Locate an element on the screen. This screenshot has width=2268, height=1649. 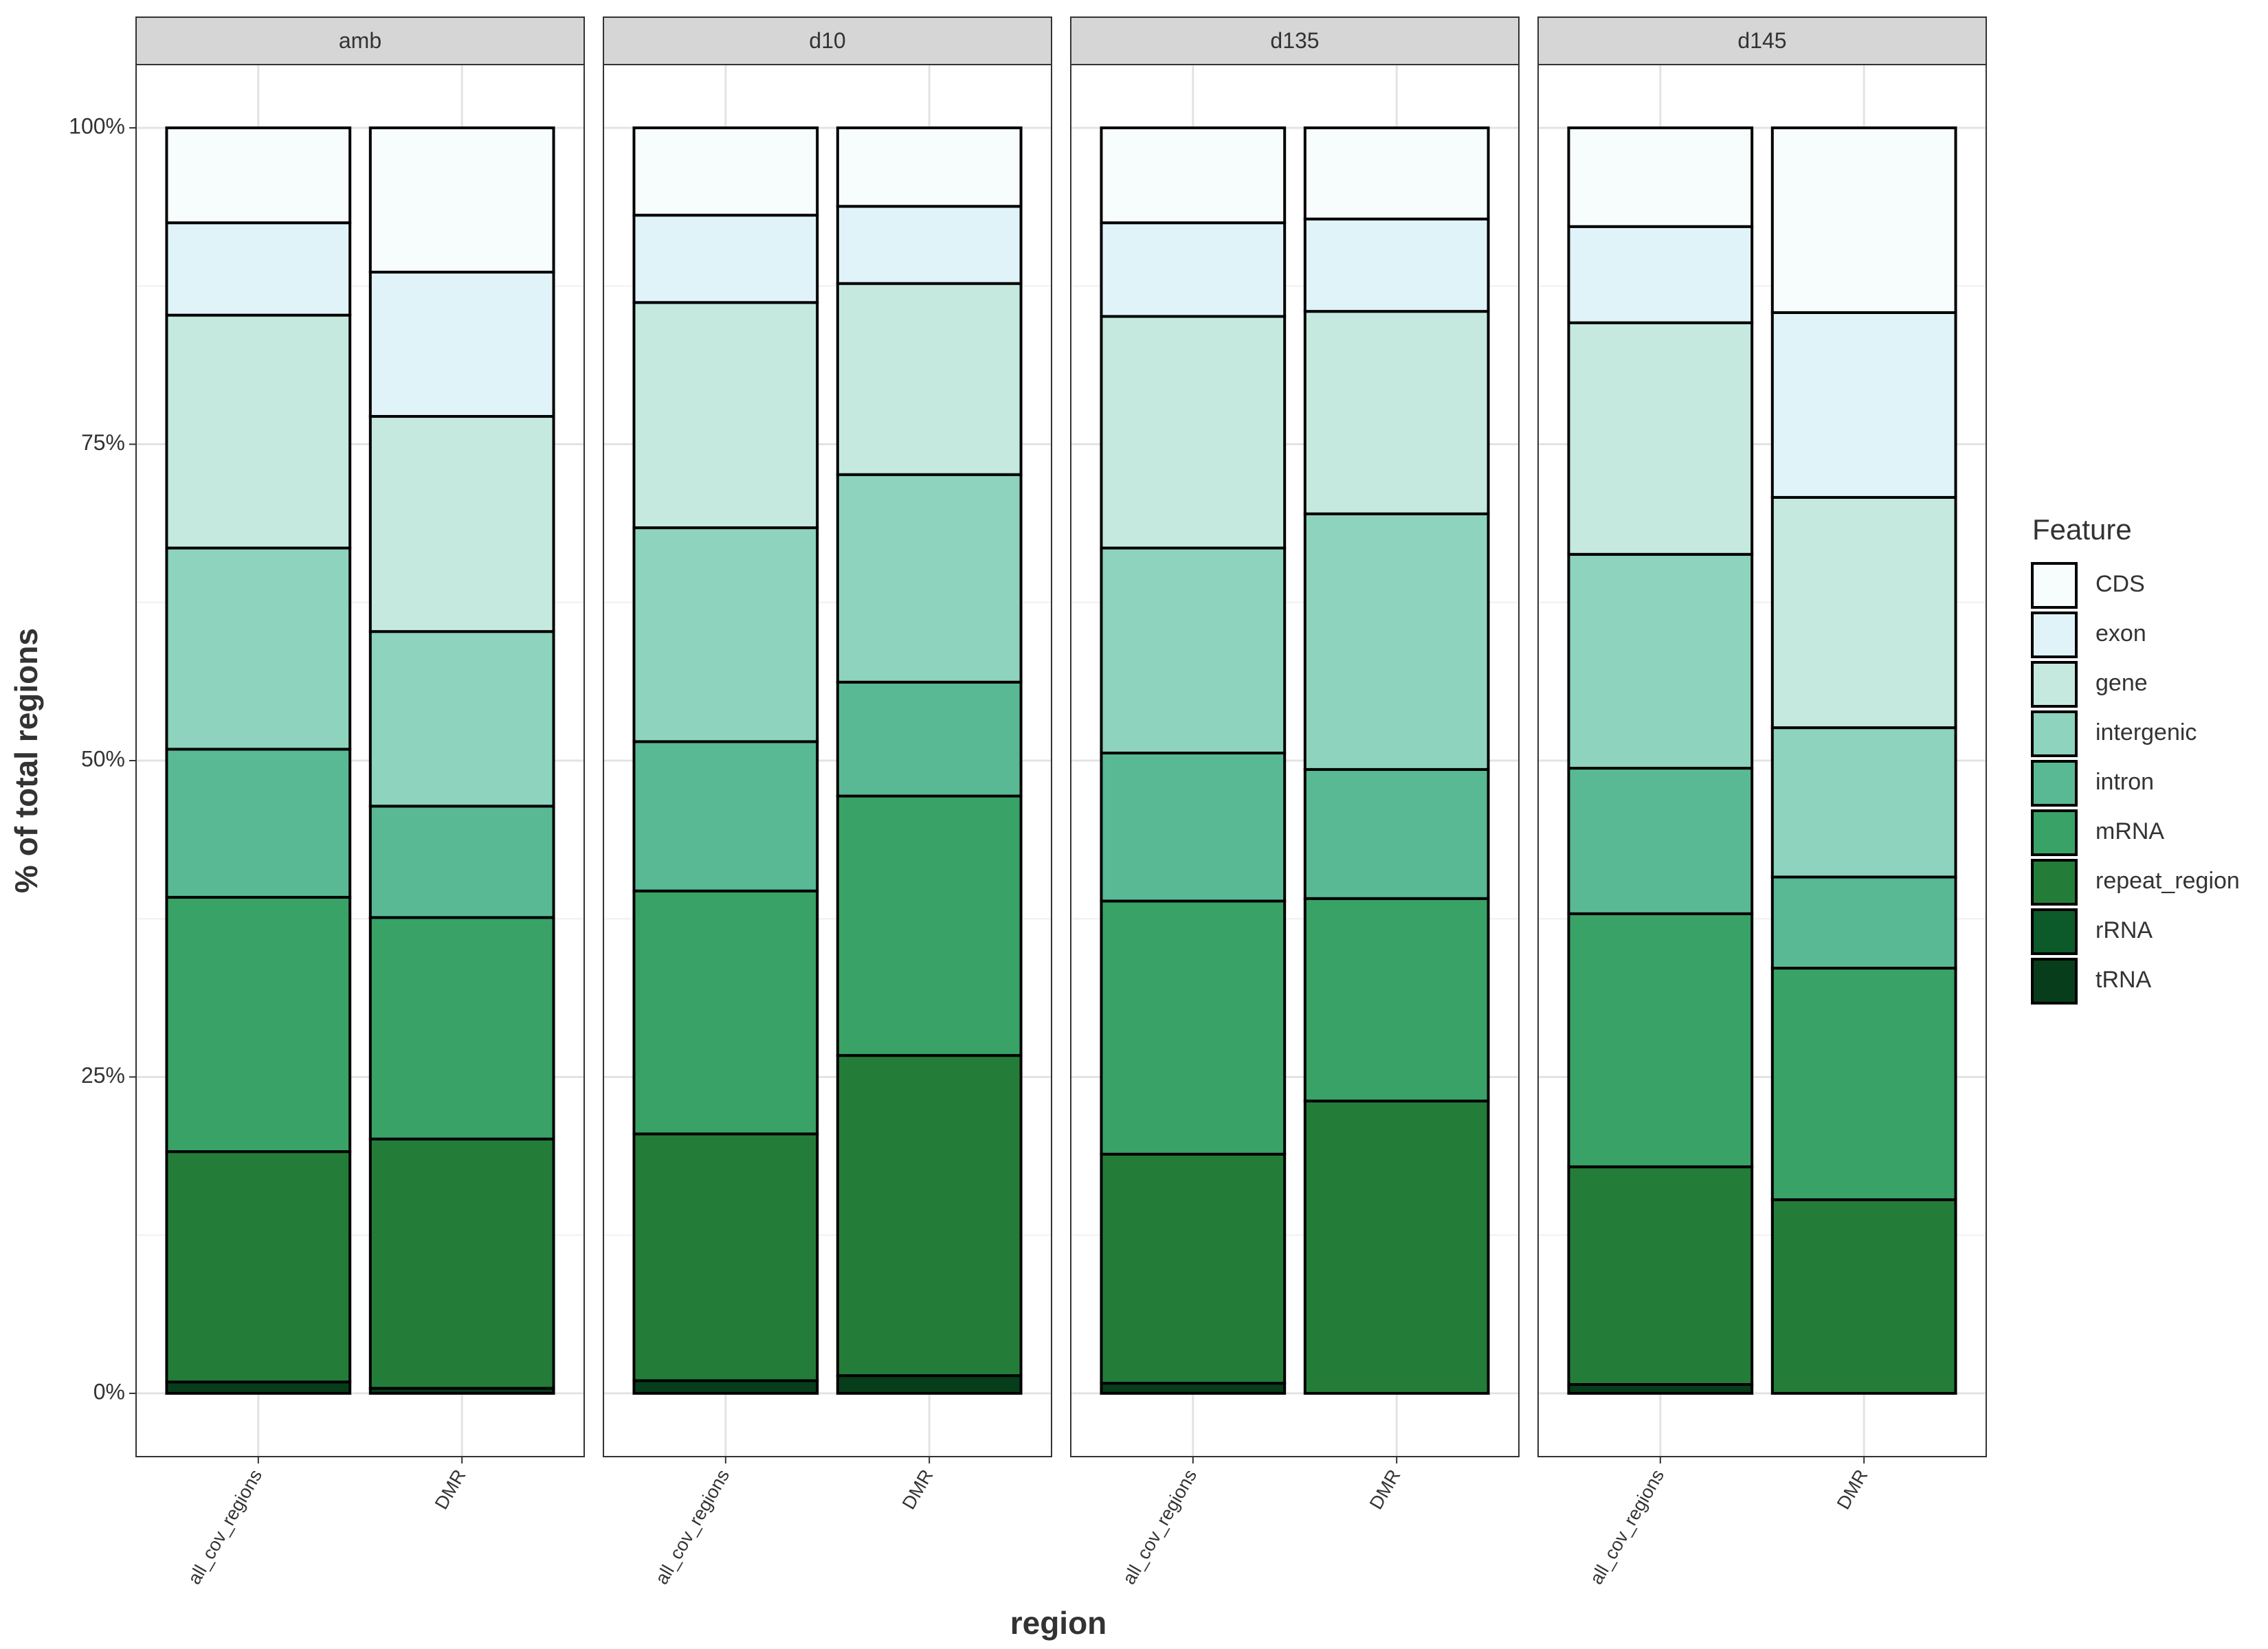
legend-label: intron is located at coordinates (2124, 782).